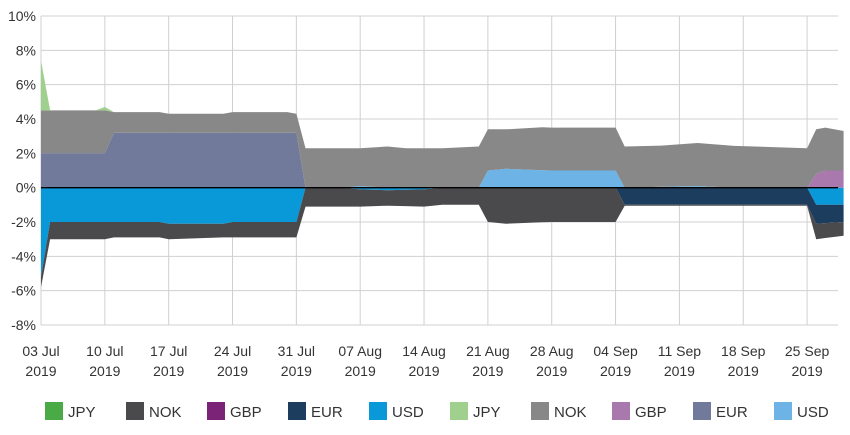 The height and width of the screenshot is (435, 850). Describe the element at coordinates (552, 351) in the screenshot. I see `x-tick-label: 28 Aug` at that location.